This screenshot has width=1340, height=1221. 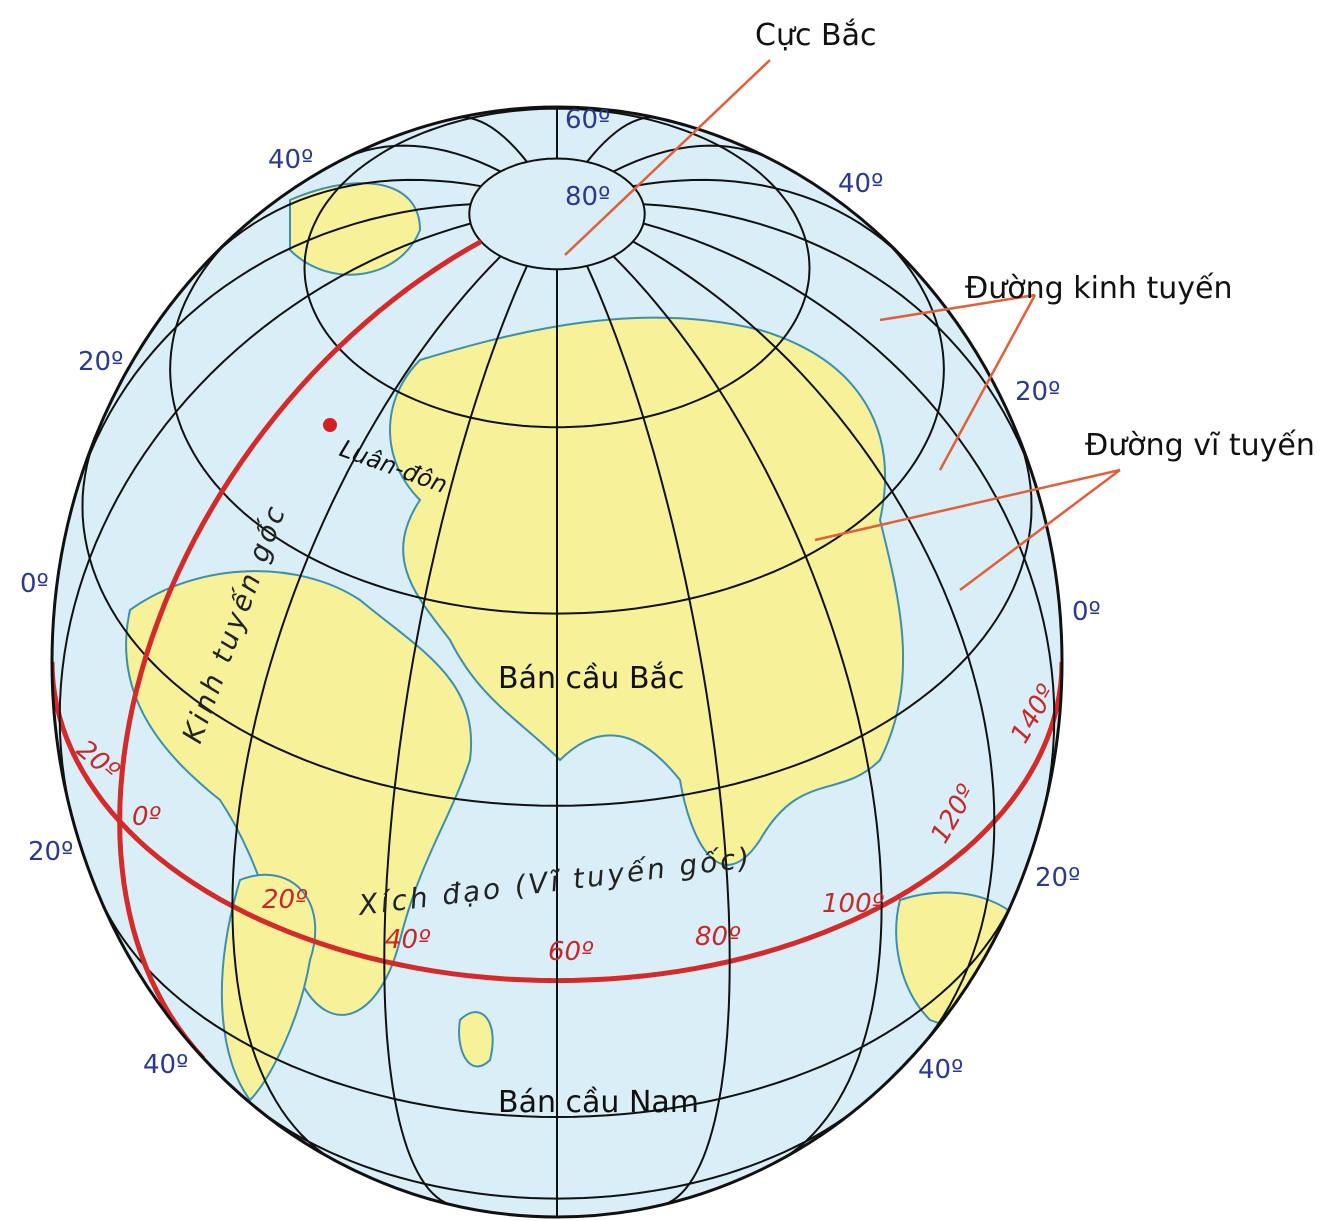 What do you see at coordinates (330, 425) in the screenshot?
I see `london-dot` at bounding box center [330, 425].